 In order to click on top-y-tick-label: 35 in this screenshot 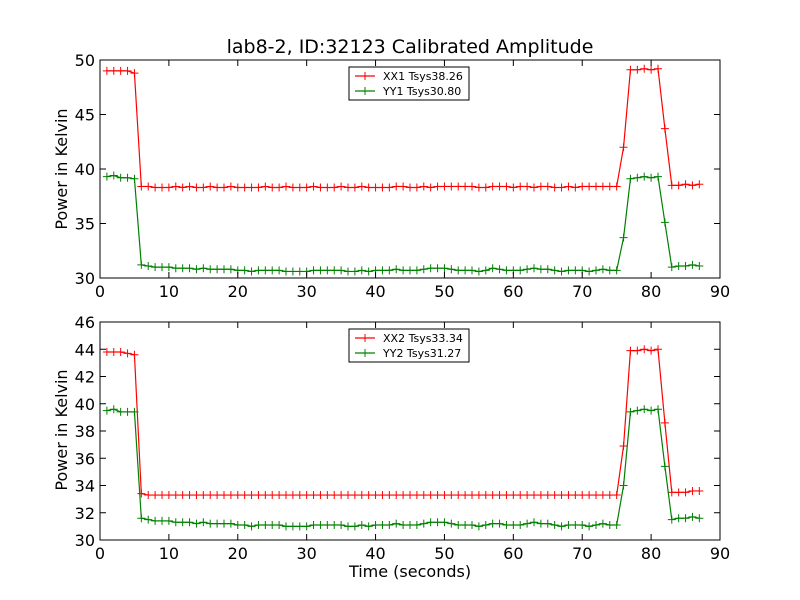, I will do `click(85, 224)`.